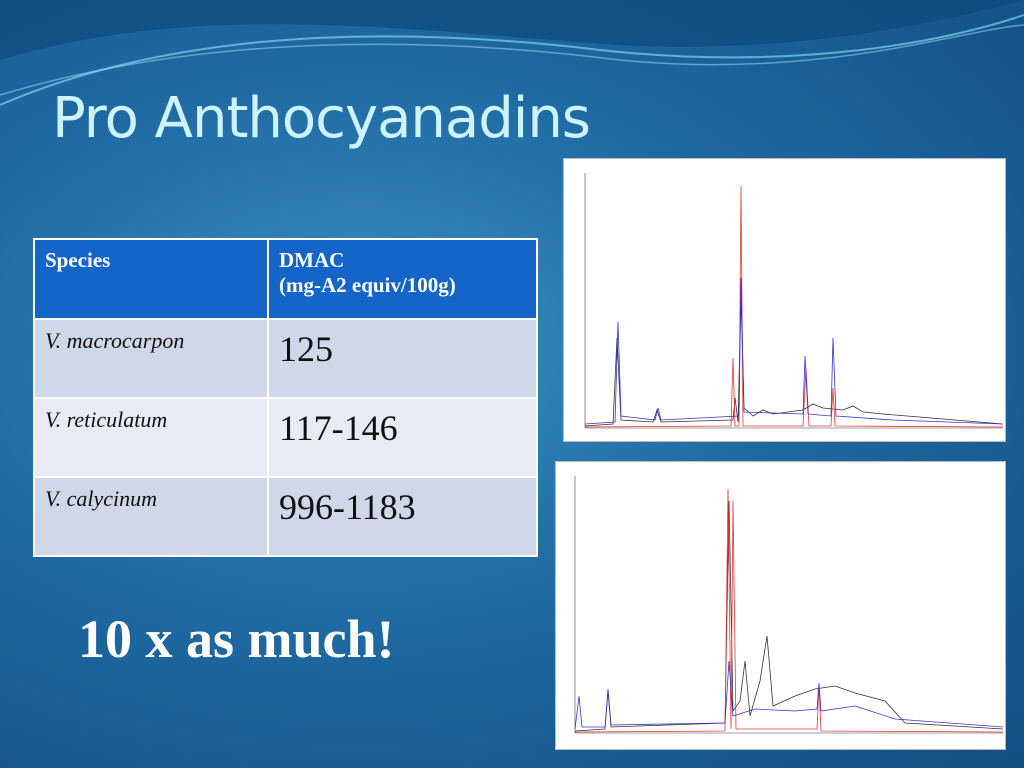 This screenshot has width=1024, height=768. Describe the element at coordinates (151, 358) in the screenshot. I see `species-cell: V. macrocarpon` at that location.